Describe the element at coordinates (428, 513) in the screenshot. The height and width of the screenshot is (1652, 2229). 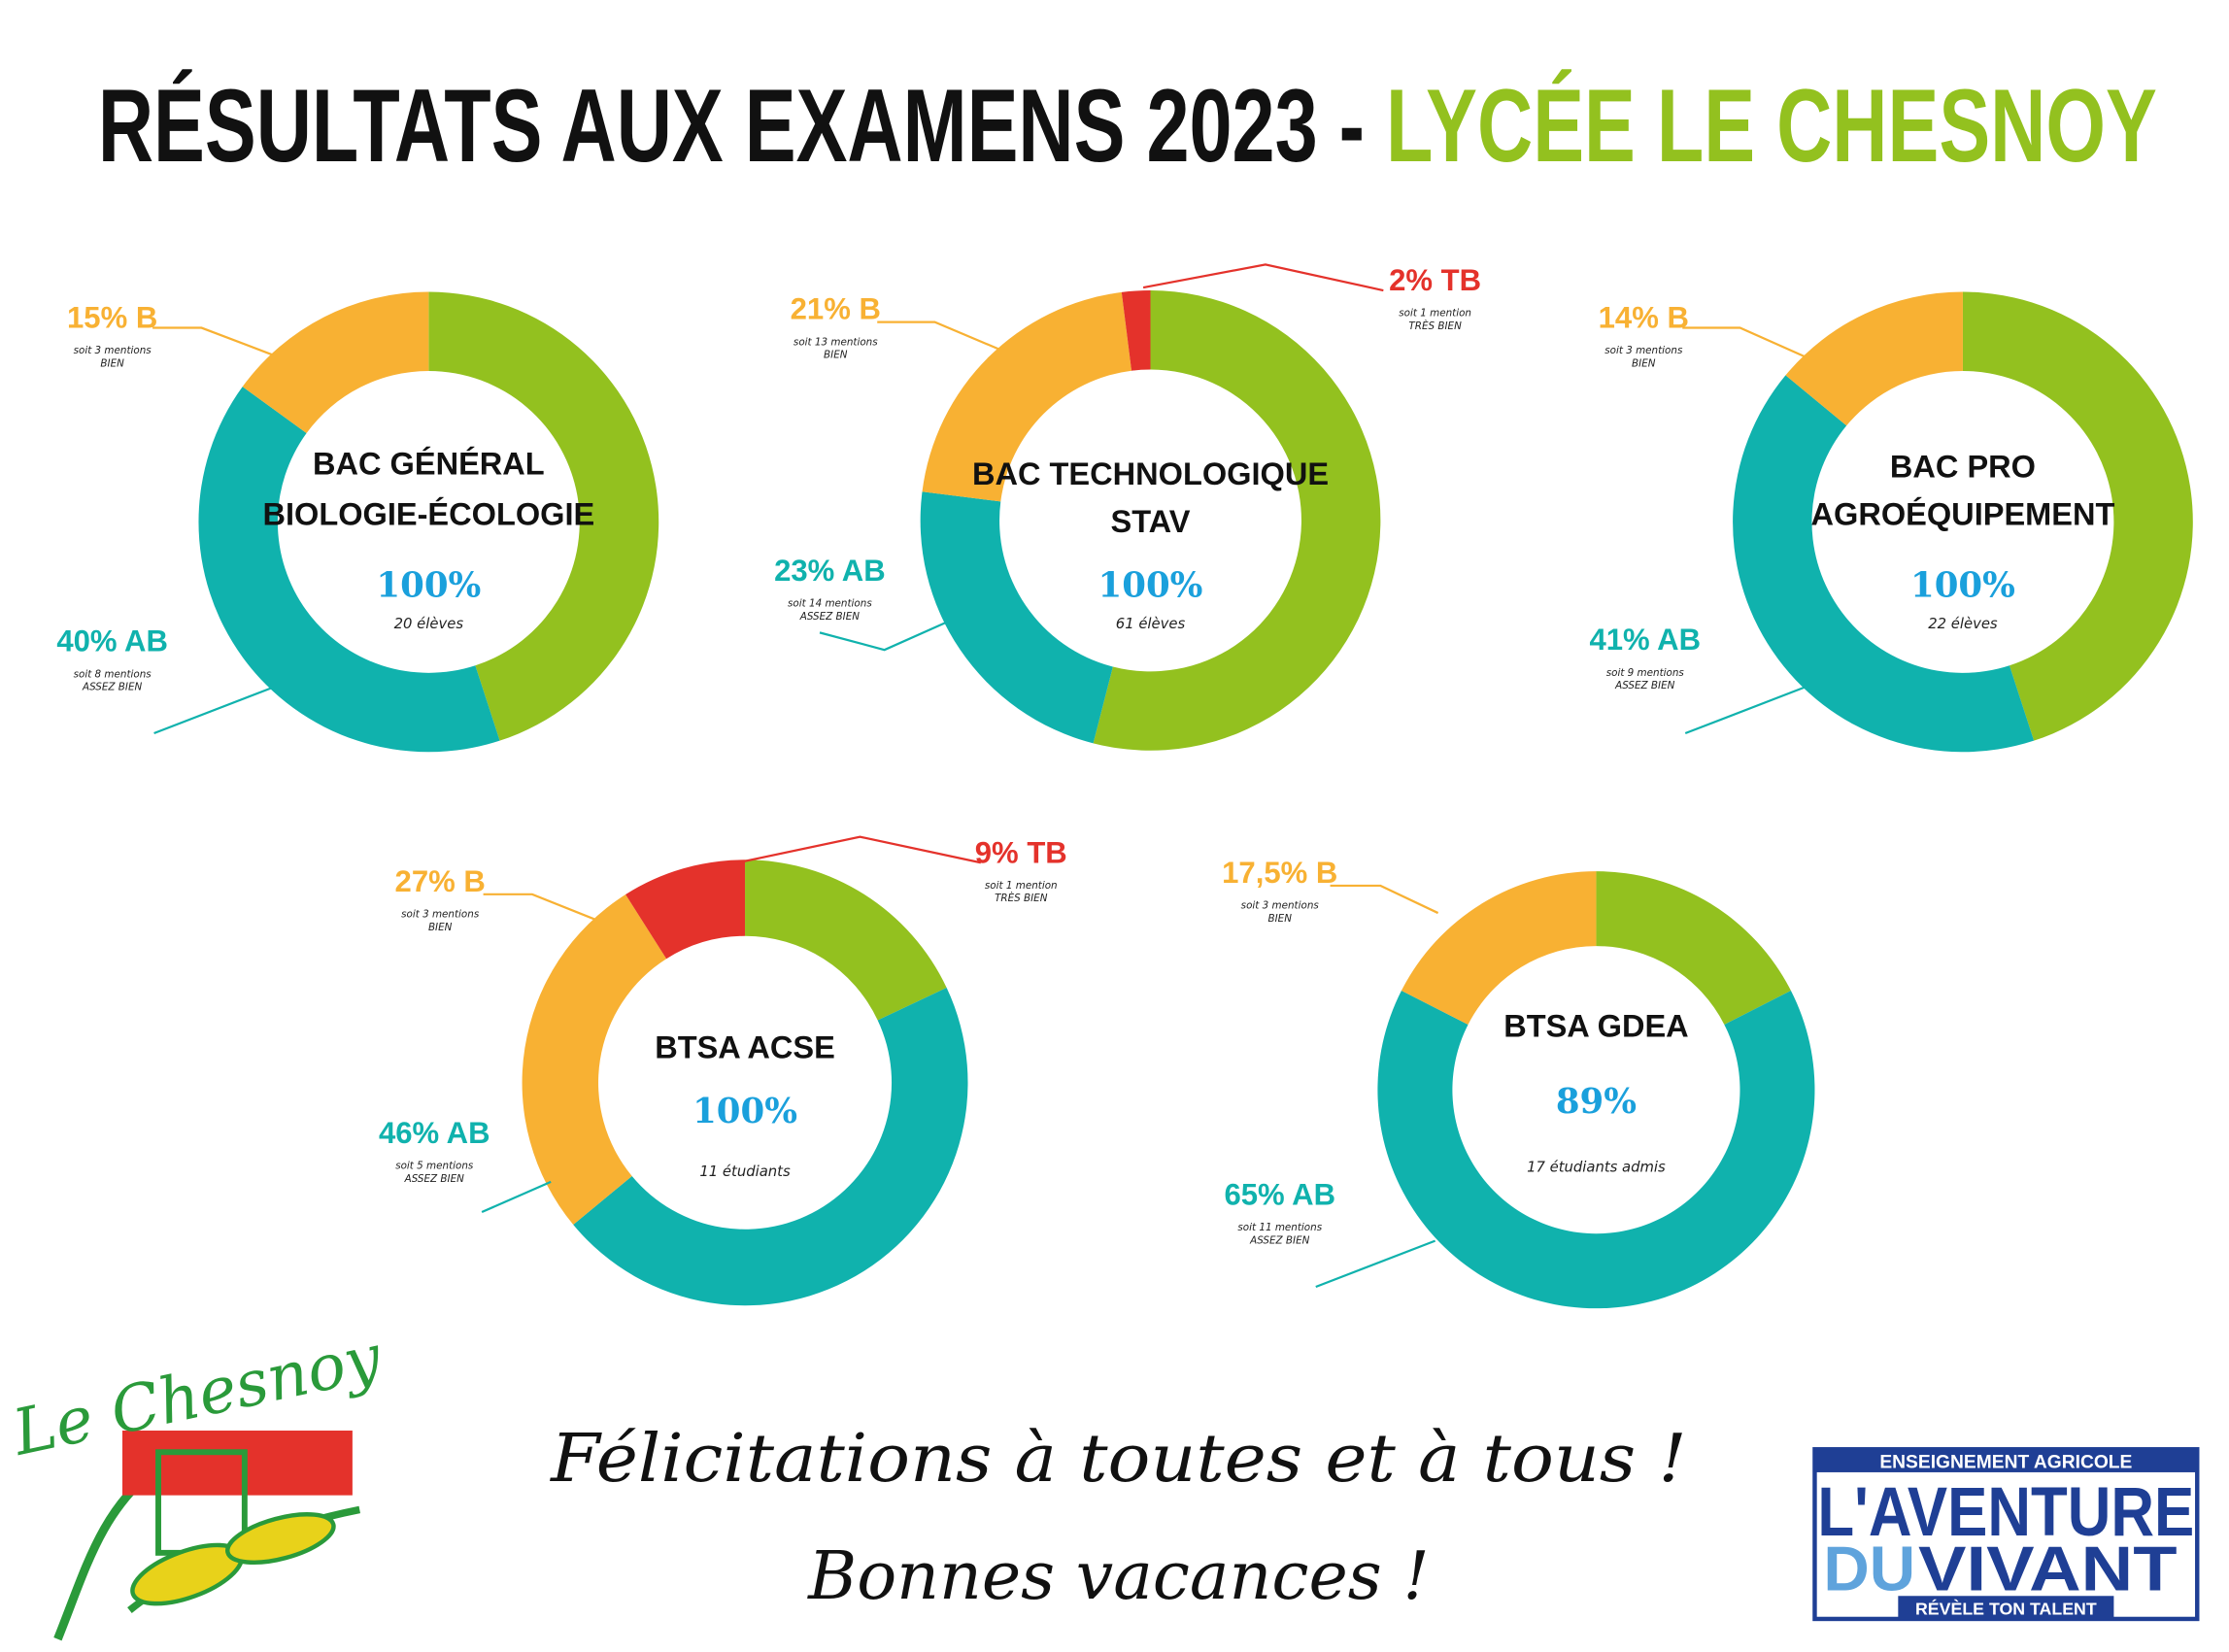
I see `chart-title: BIOLOGIE-ÉCOLOGIE` at that location.